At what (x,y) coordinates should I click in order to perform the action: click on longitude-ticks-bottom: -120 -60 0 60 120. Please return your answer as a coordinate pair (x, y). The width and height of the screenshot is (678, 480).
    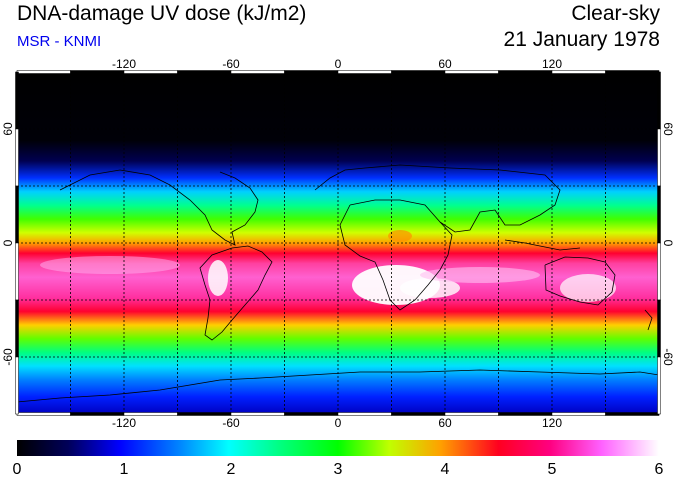
    Looking at the image, I should click on (337, 423).